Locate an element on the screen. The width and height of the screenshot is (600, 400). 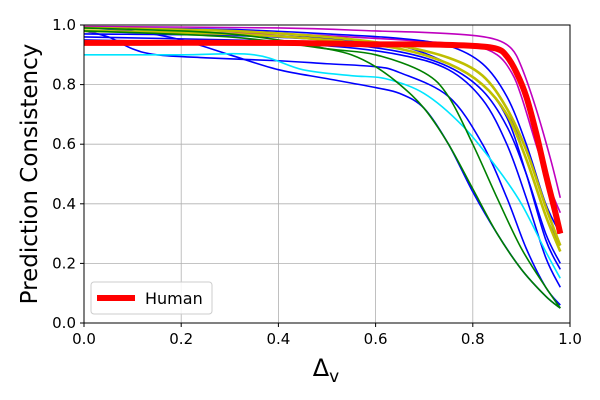
x-axis-label-subscript: v is located at coordinates (334, 377).